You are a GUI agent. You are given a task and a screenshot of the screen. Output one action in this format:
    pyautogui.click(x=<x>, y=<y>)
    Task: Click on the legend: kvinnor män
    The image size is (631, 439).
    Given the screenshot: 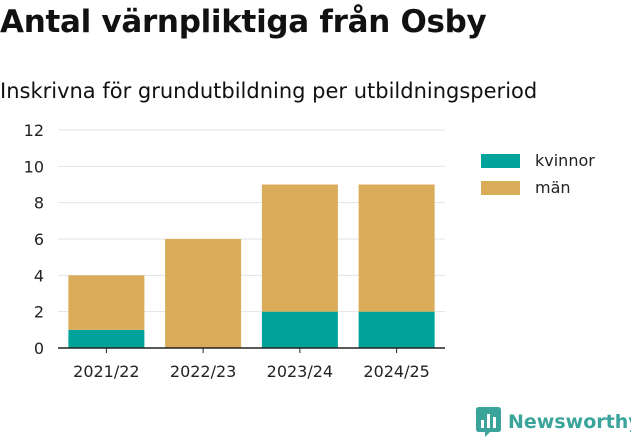 What is the action you would take?
    pyautogui.click(x=538, y=174)
    